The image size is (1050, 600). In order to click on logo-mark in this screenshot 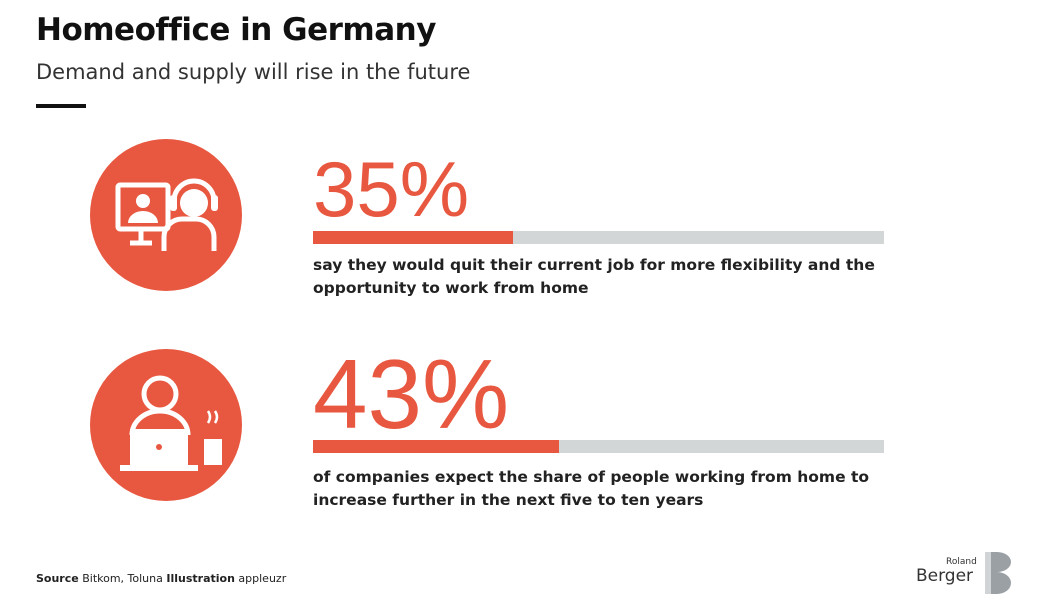, I will do `click(998, 573)`.